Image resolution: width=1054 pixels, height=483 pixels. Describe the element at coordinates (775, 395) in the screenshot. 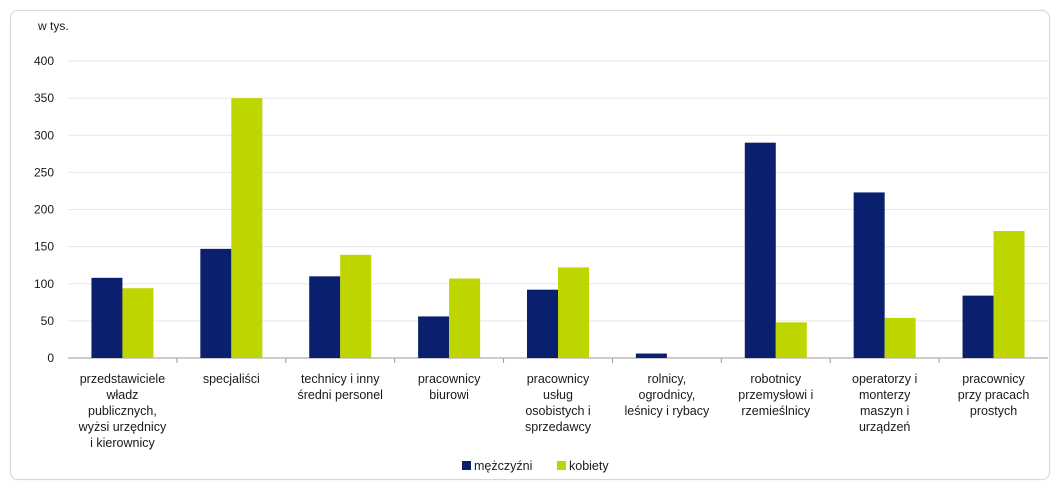

I see `x-tick-label: robotnicy przemysłowi i rzemieślnicy` at that location.